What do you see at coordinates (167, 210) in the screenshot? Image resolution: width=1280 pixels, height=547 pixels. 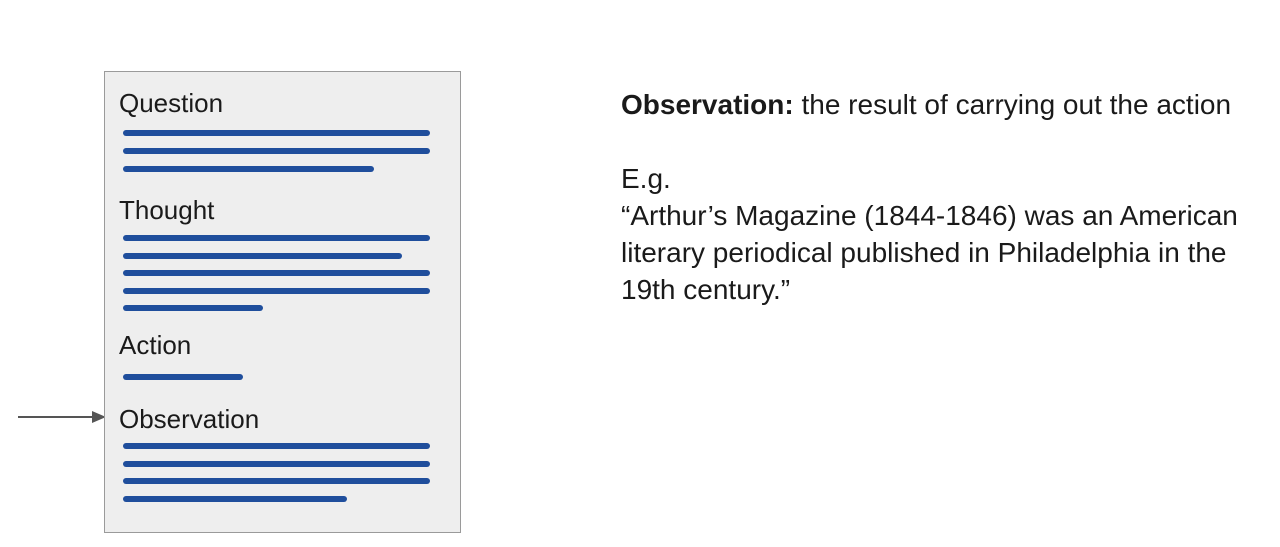 I see `section-label-thought: Thought` at bounding box center [167, 210].